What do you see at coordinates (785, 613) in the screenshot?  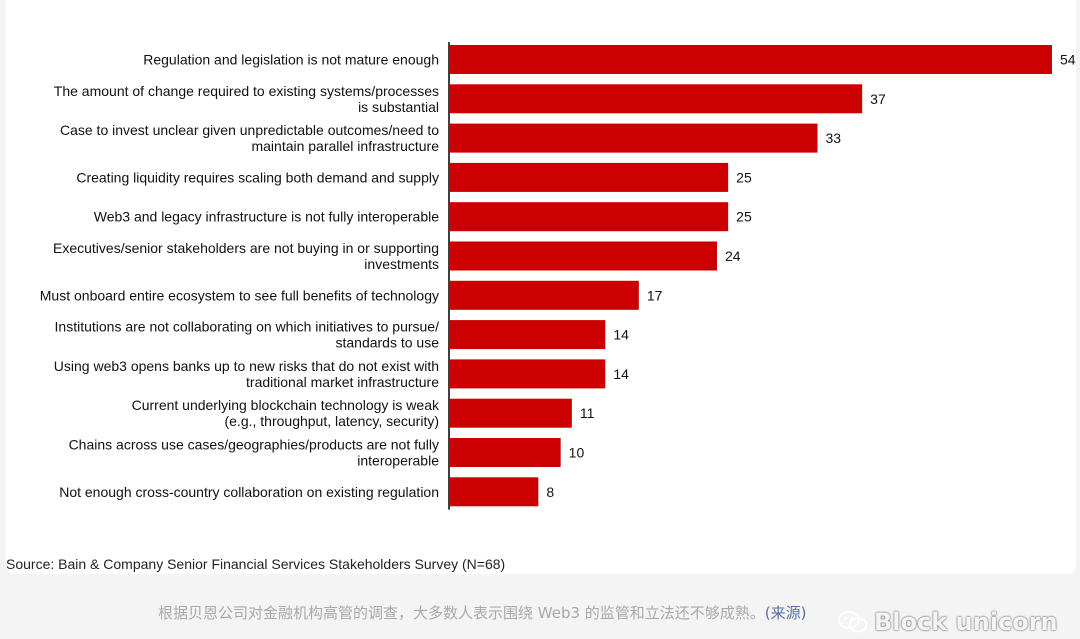 I see `caption-source-link: (来源)` at bounding box center [785, 613].